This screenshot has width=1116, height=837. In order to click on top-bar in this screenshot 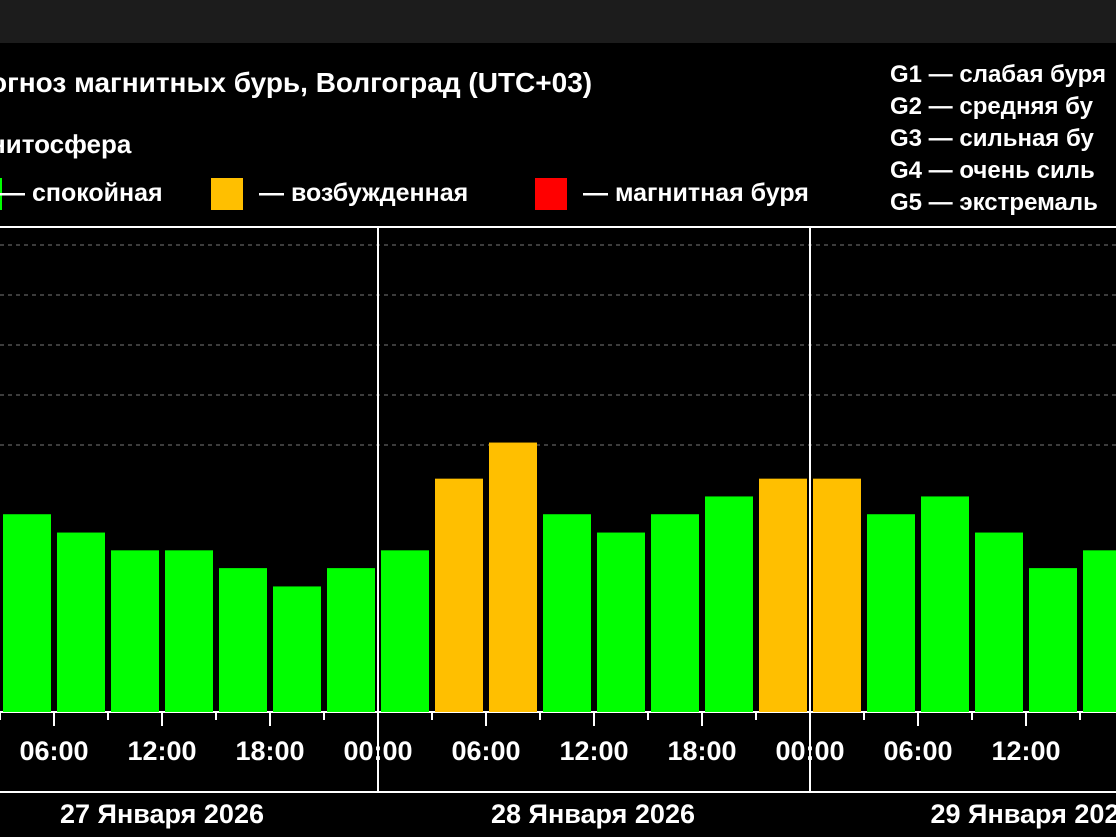, I will do `click(558, 21)`.